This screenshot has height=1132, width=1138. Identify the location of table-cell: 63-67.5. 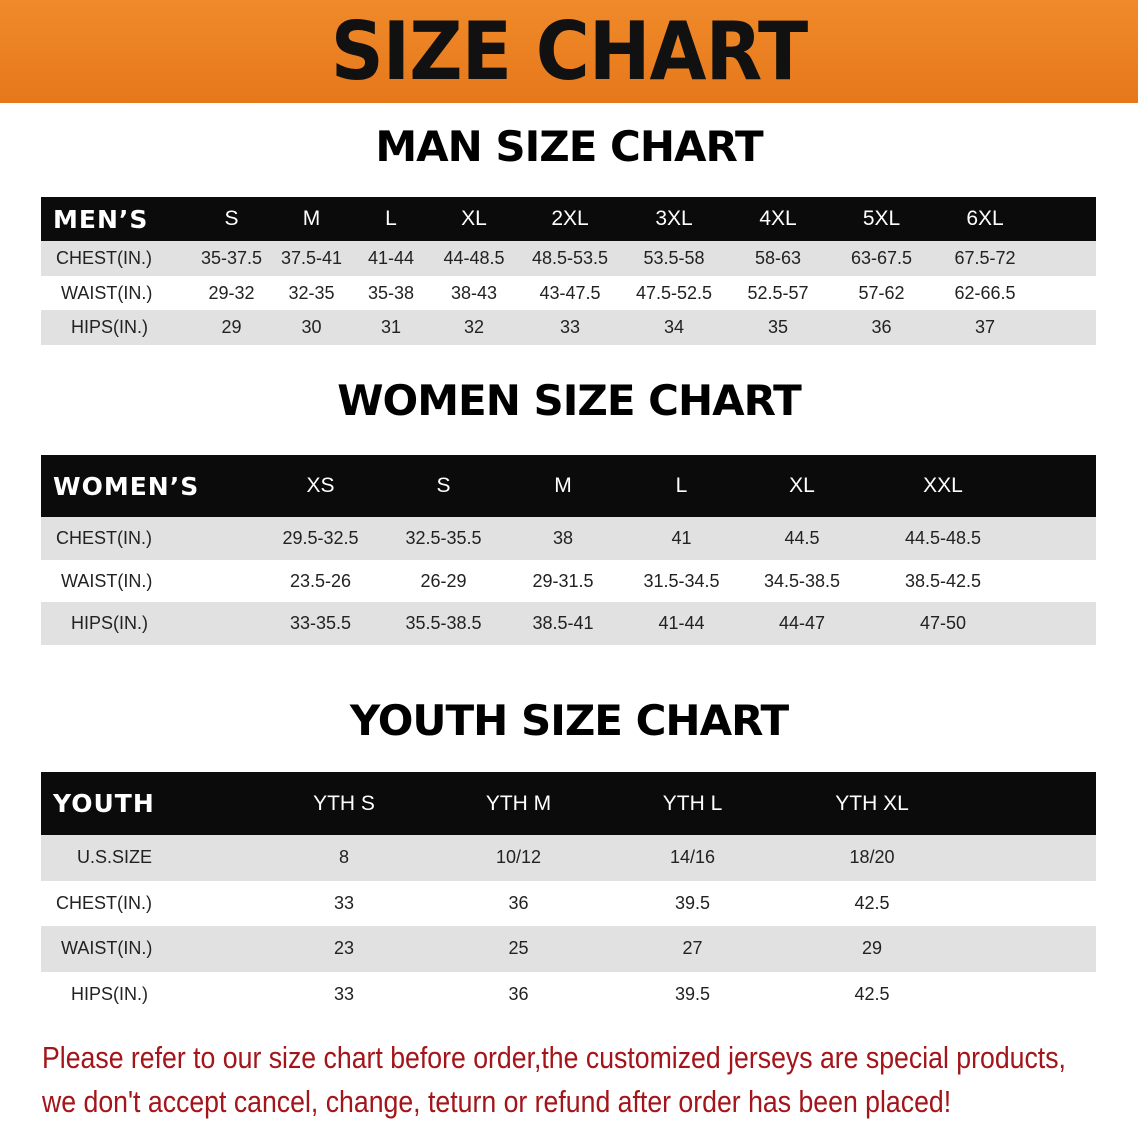
(881, 257).